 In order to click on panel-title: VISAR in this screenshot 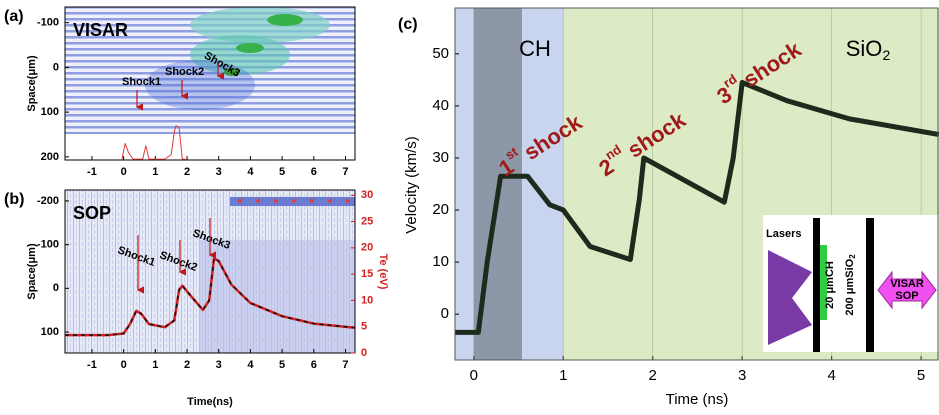, I will do `click(100, 30)`.